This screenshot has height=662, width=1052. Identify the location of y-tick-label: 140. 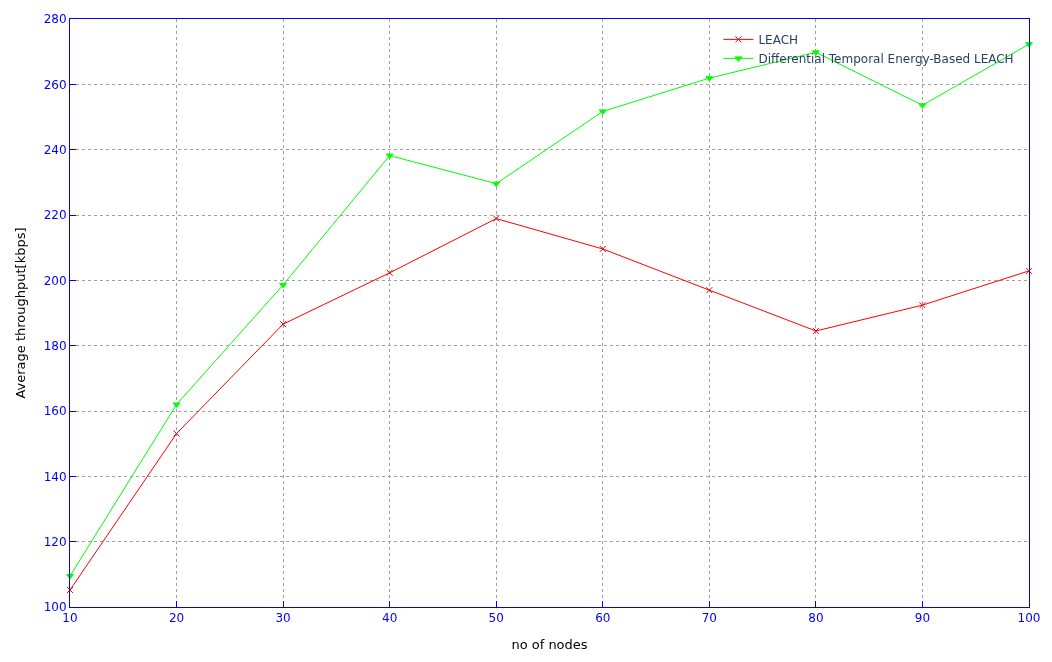
(55, 476).